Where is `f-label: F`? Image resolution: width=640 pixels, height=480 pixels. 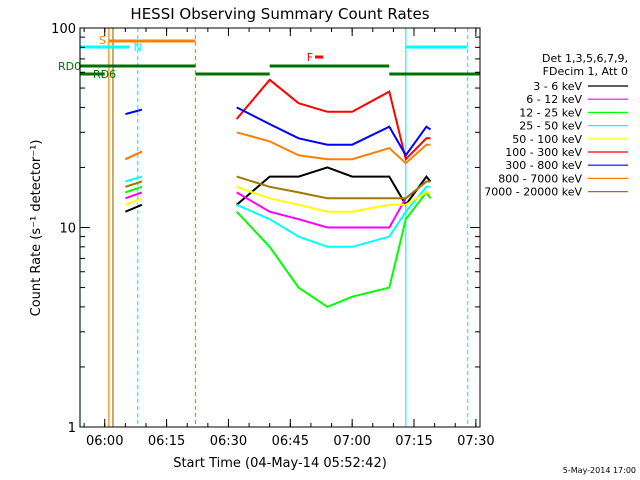
f-label: F is located at coordinates (310, 57).